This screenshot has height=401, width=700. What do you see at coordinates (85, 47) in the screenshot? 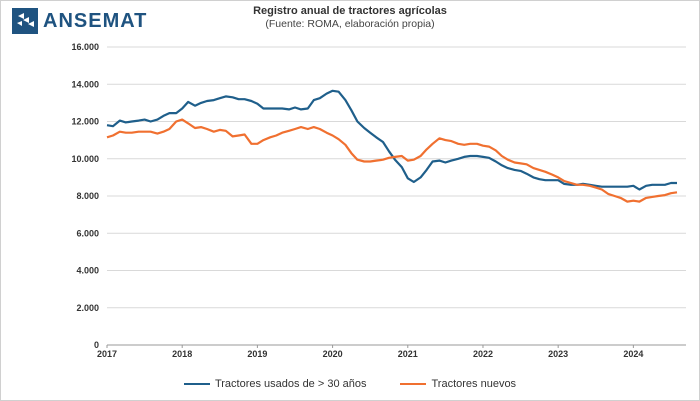
I see `y-tick-label: 16.000` at bounding box center [85, 47].